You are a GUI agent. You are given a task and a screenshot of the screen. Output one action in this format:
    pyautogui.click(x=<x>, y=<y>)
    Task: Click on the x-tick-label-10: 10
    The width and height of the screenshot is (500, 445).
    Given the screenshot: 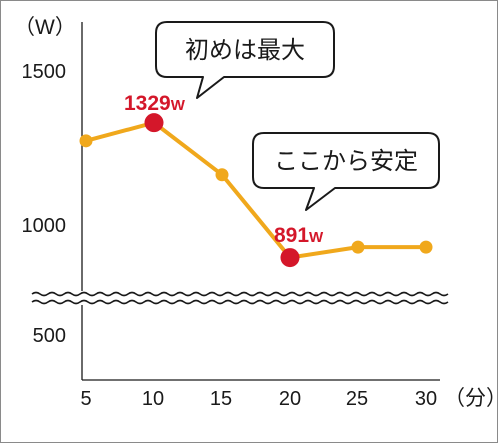 What is the action you would take?
    pyautogui.click(x=153, y=399)
    